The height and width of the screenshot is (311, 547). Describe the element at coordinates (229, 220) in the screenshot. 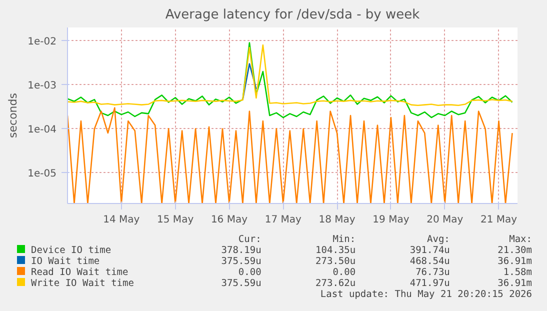

I see `x-tick-label: 16 May` at that location.